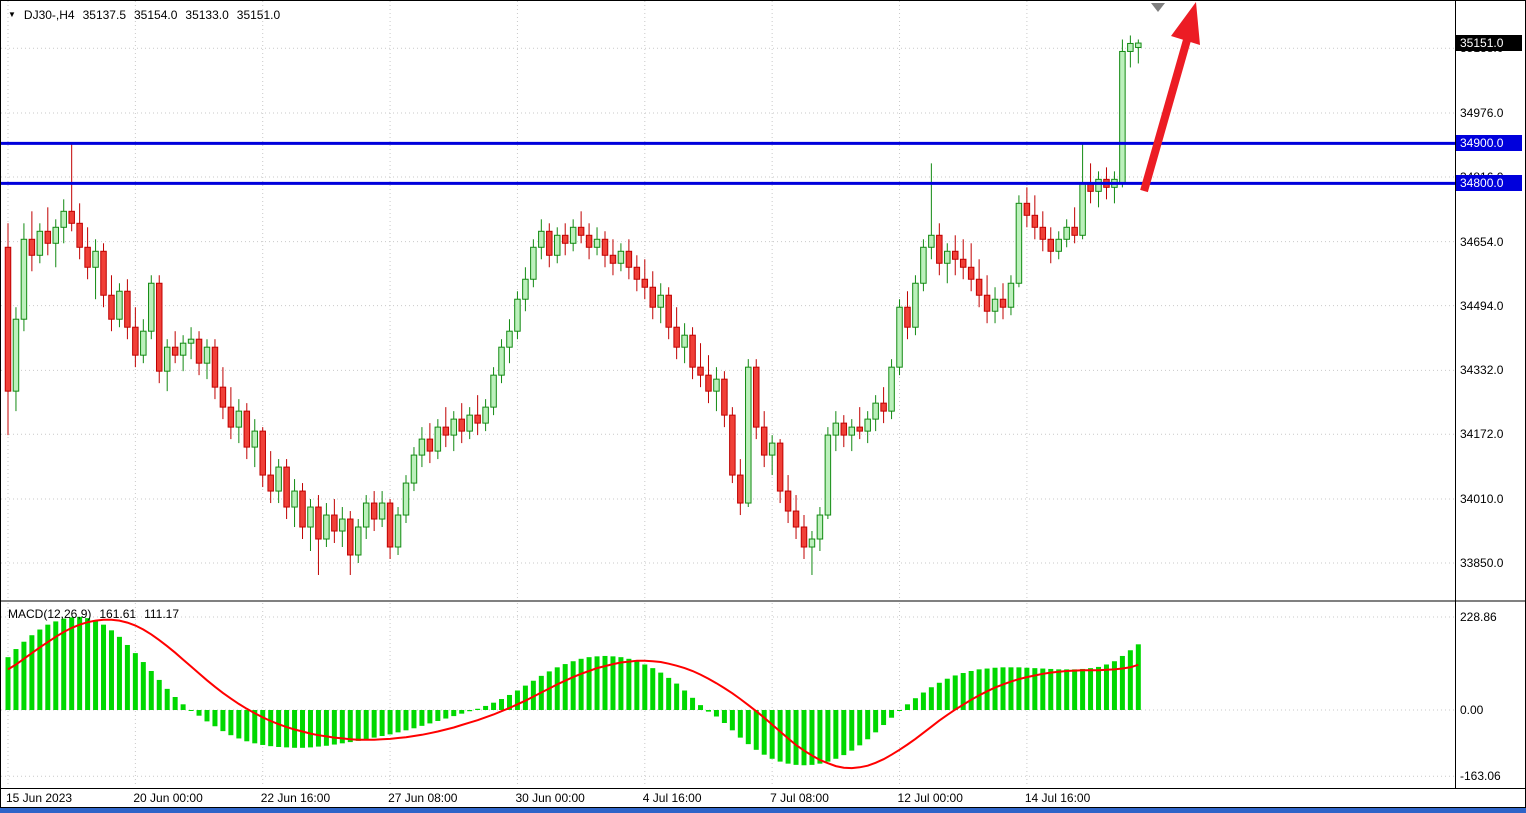 The height and width of the screenshot is (813, 1526). Describe the element at coordinates (1158, 7) in the screenshot. I see `chart-shift-marker-icon` at that location.